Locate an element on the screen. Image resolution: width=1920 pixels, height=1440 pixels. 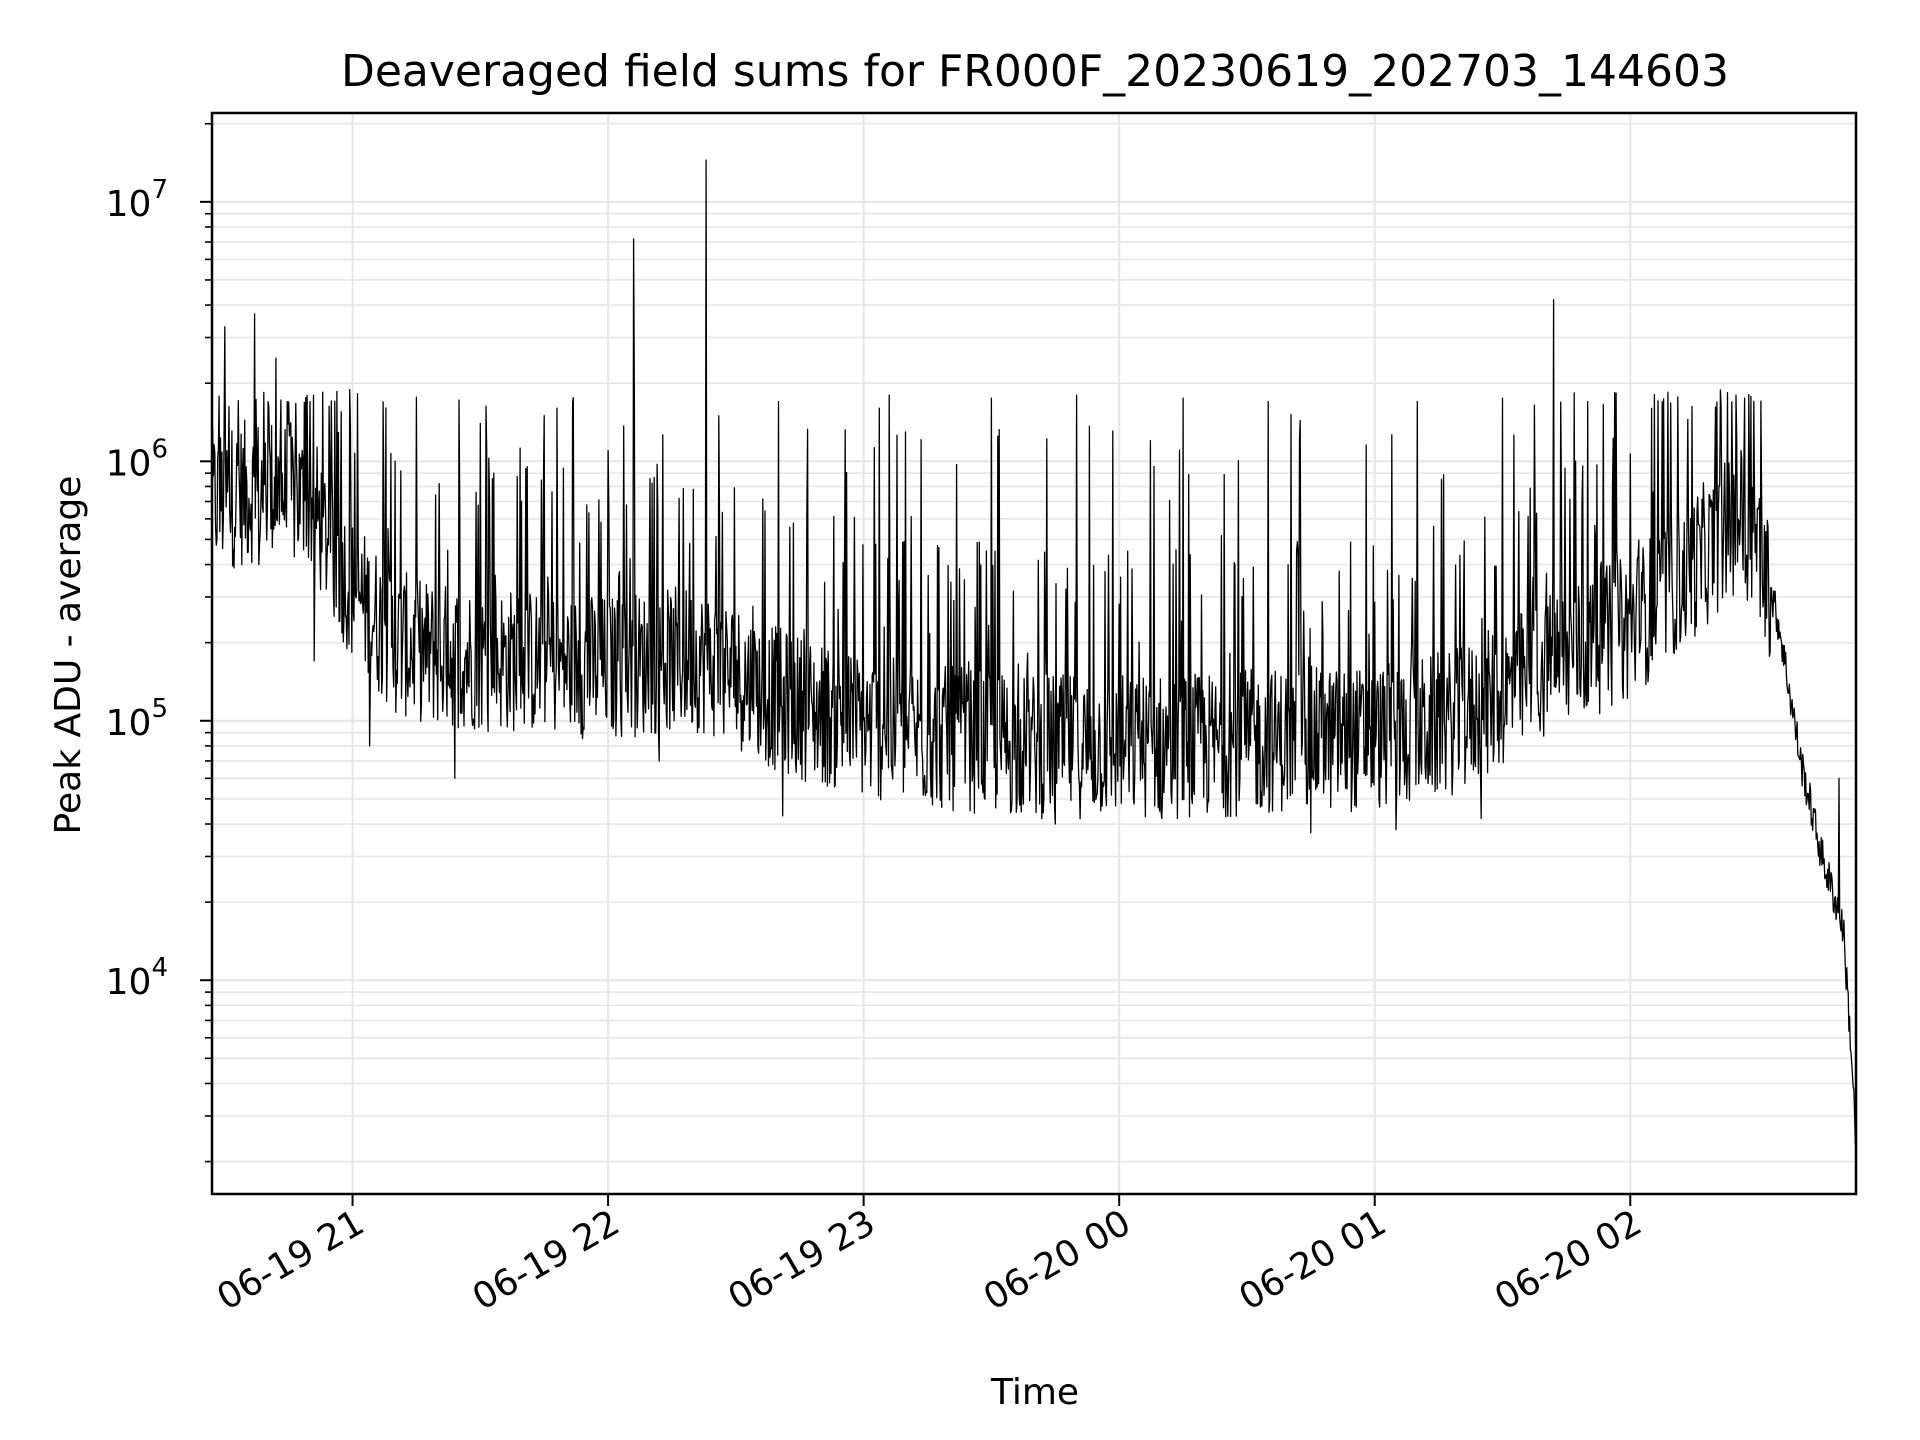
x-tick-label: 06-20 00 is located at coordinates (1057, 1260).